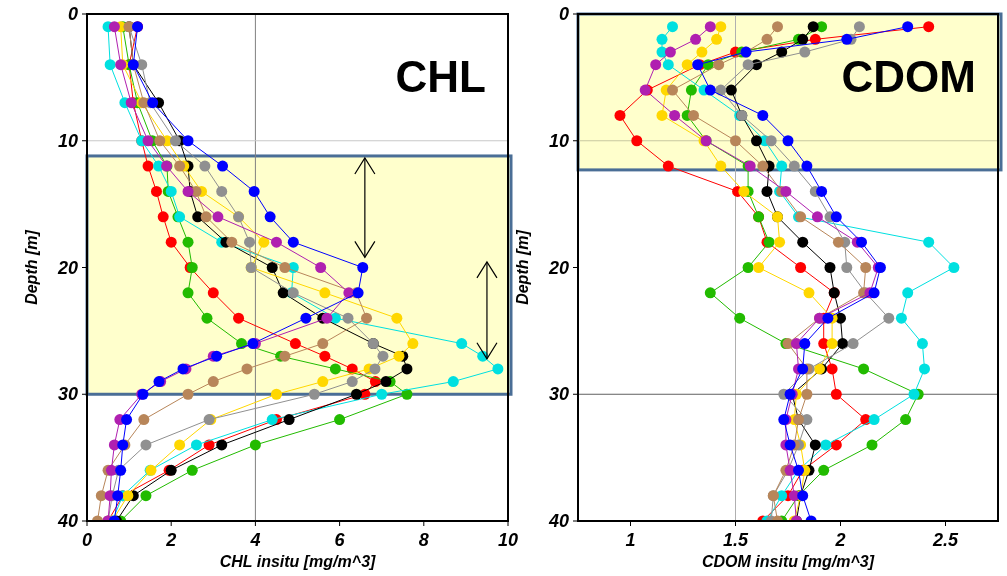 The height and width of the screenshot is (576, 1007). Describe the element at coordinates (508, 540) in the screenshot. I see `x-tick-label: 10` at that location.